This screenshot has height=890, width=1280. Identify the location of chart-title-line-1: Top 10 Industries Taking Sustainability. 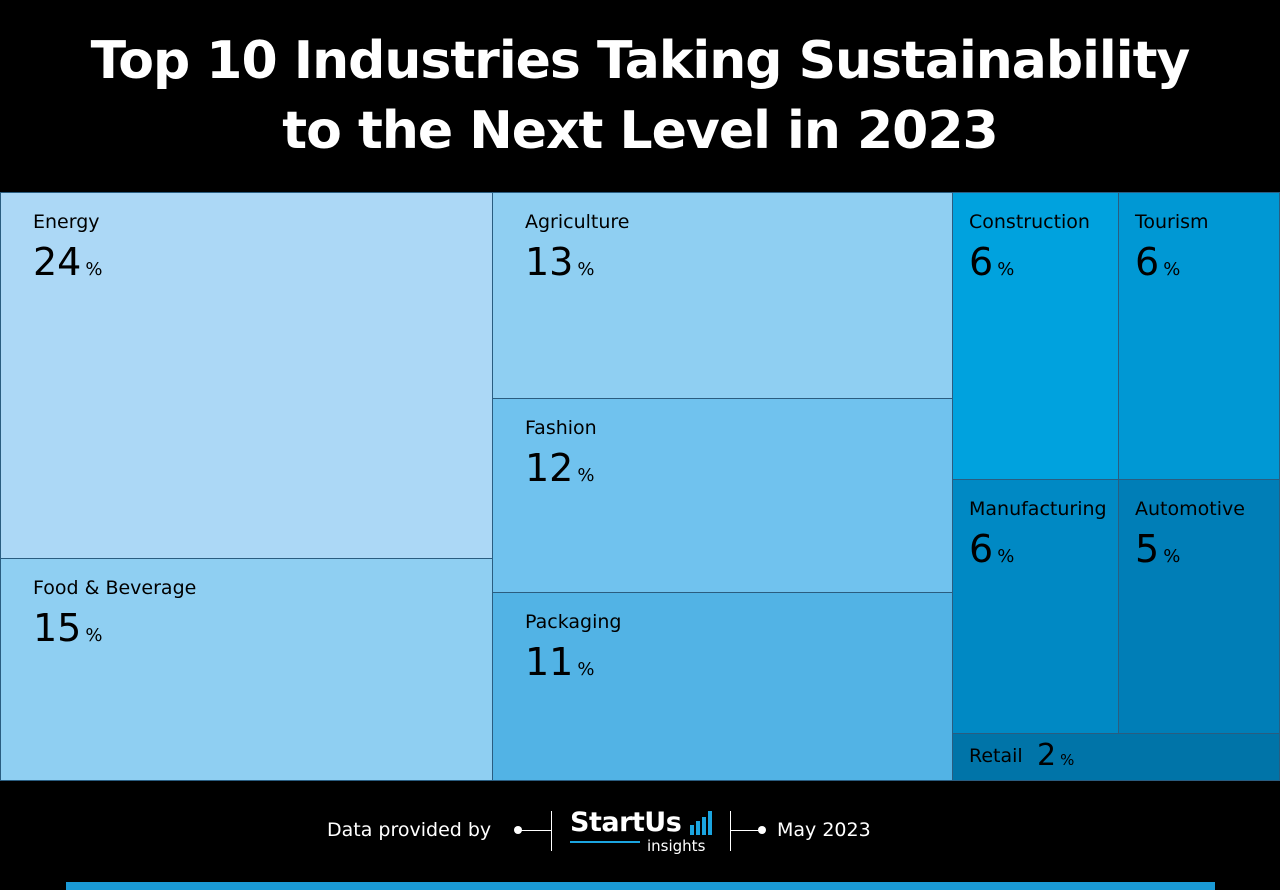
(640, 61).